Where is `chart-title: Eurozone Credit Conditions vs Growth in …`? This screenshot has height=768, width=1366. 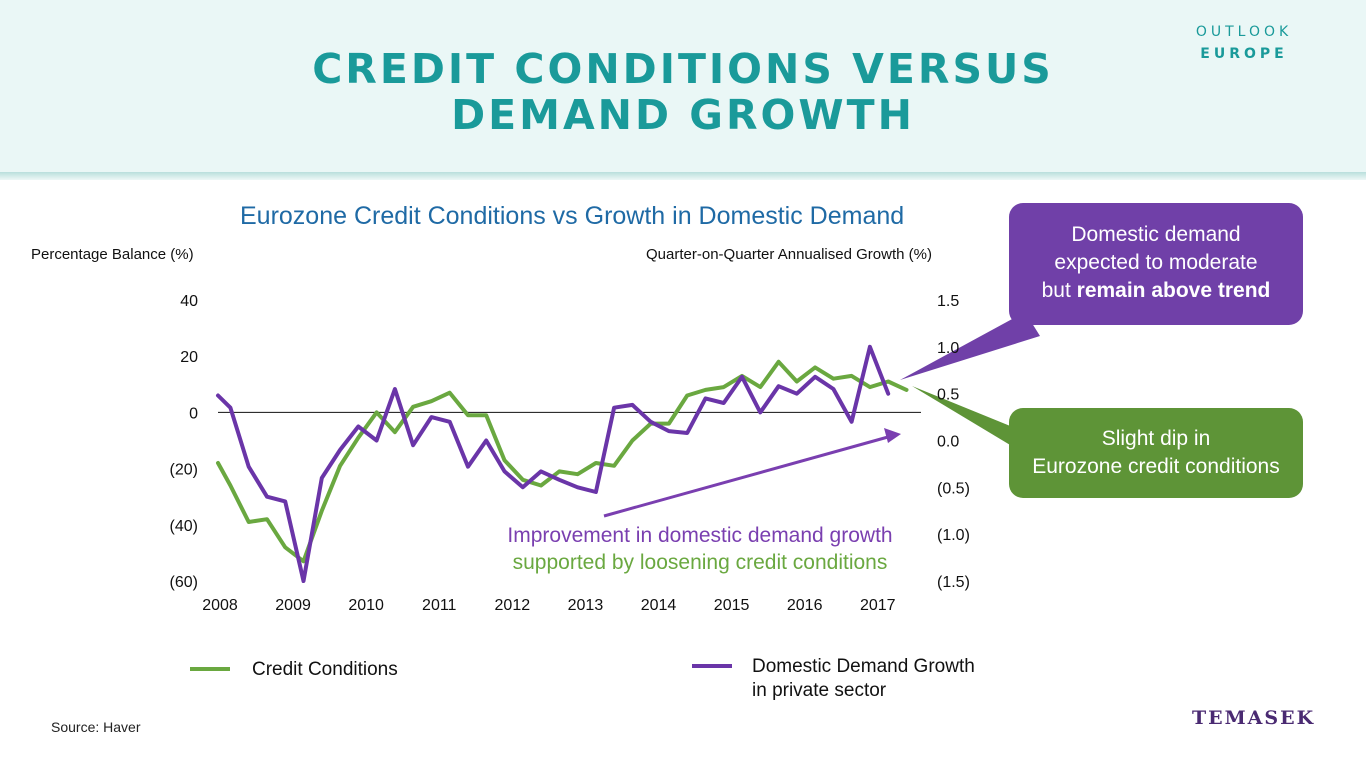
chart-title: Eurozone Credit Conditions vs Growth in … is located at coordinates (572, 216).